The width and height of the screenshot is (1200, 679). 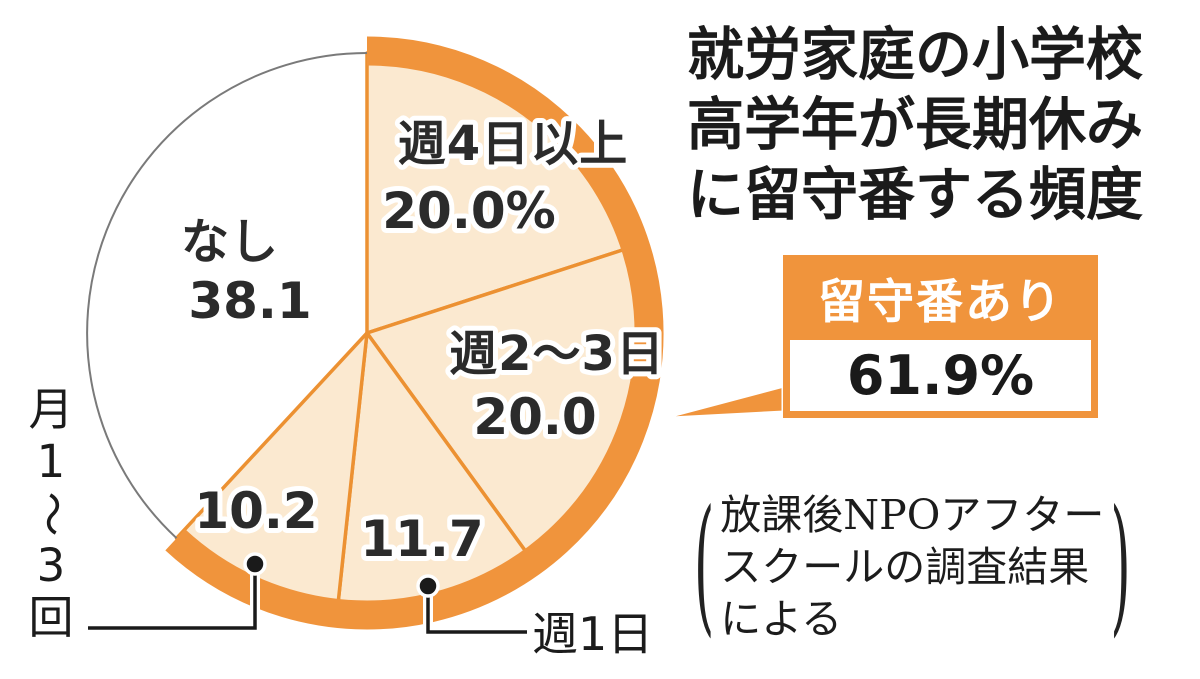 I want to click on week1-leader-dot, so click(x=428, y=586).